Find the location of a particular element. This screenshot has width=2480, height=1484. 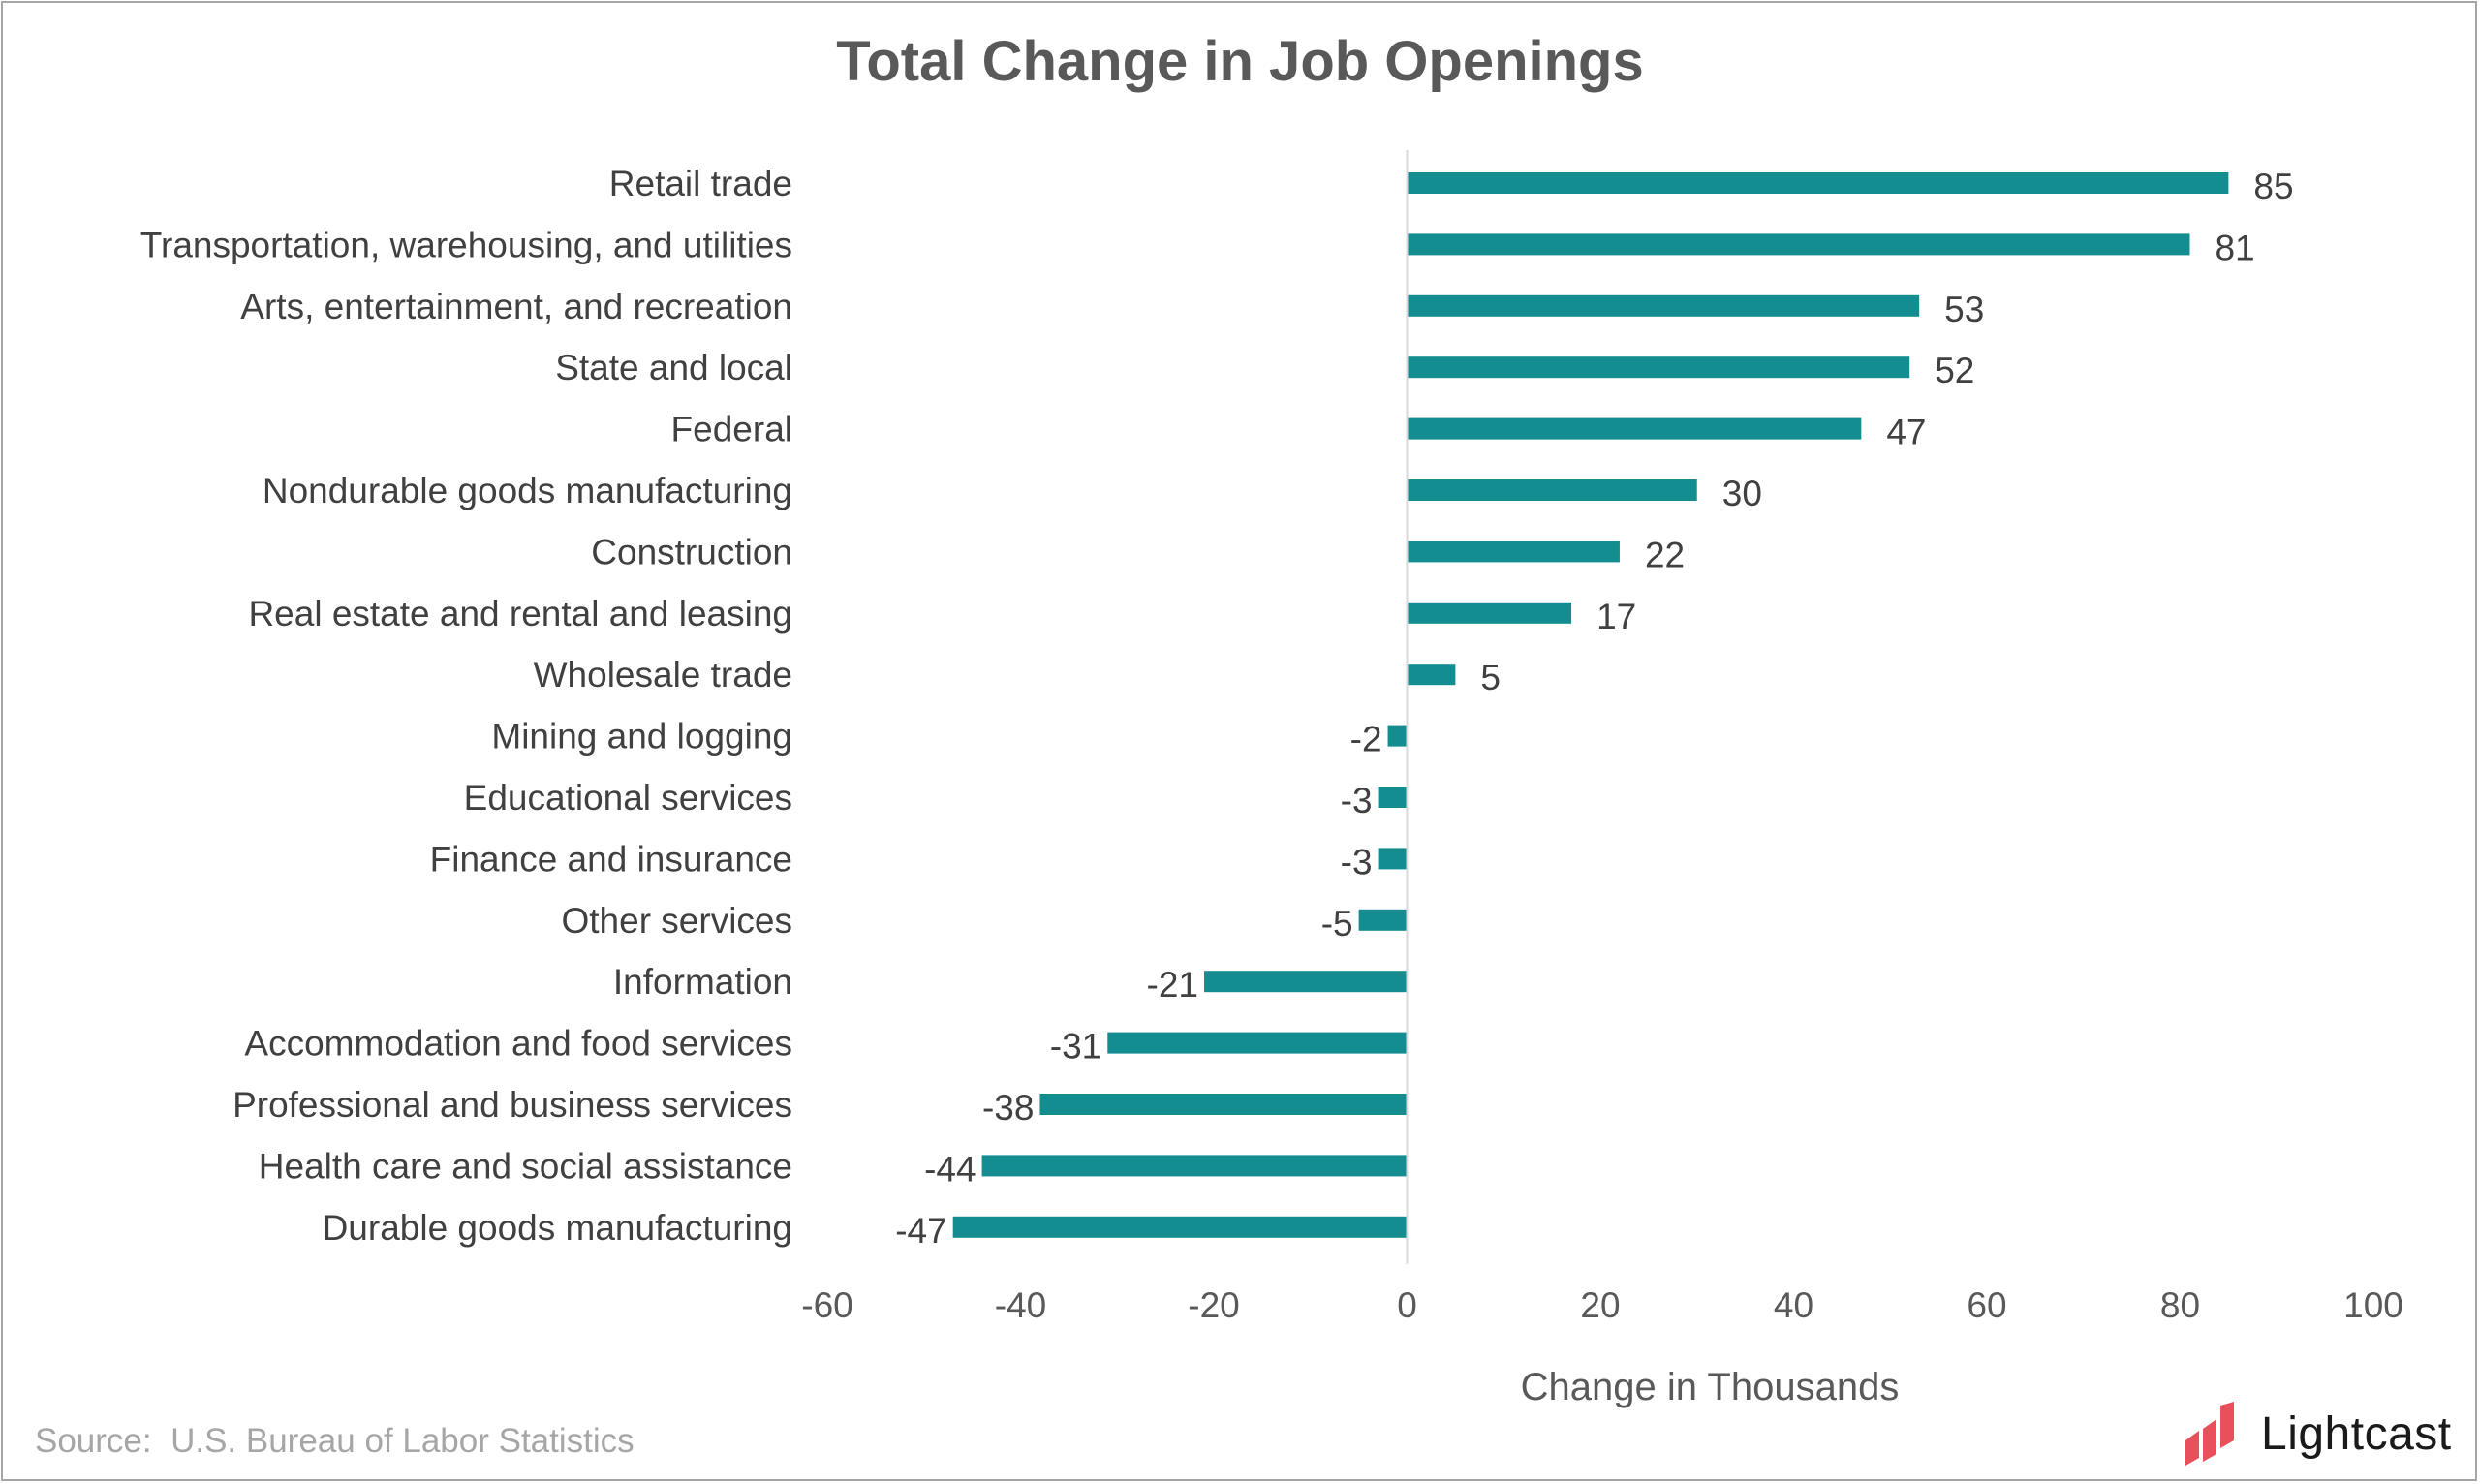

x-tick-label: 80 is located at coordinates (2180, 1305).